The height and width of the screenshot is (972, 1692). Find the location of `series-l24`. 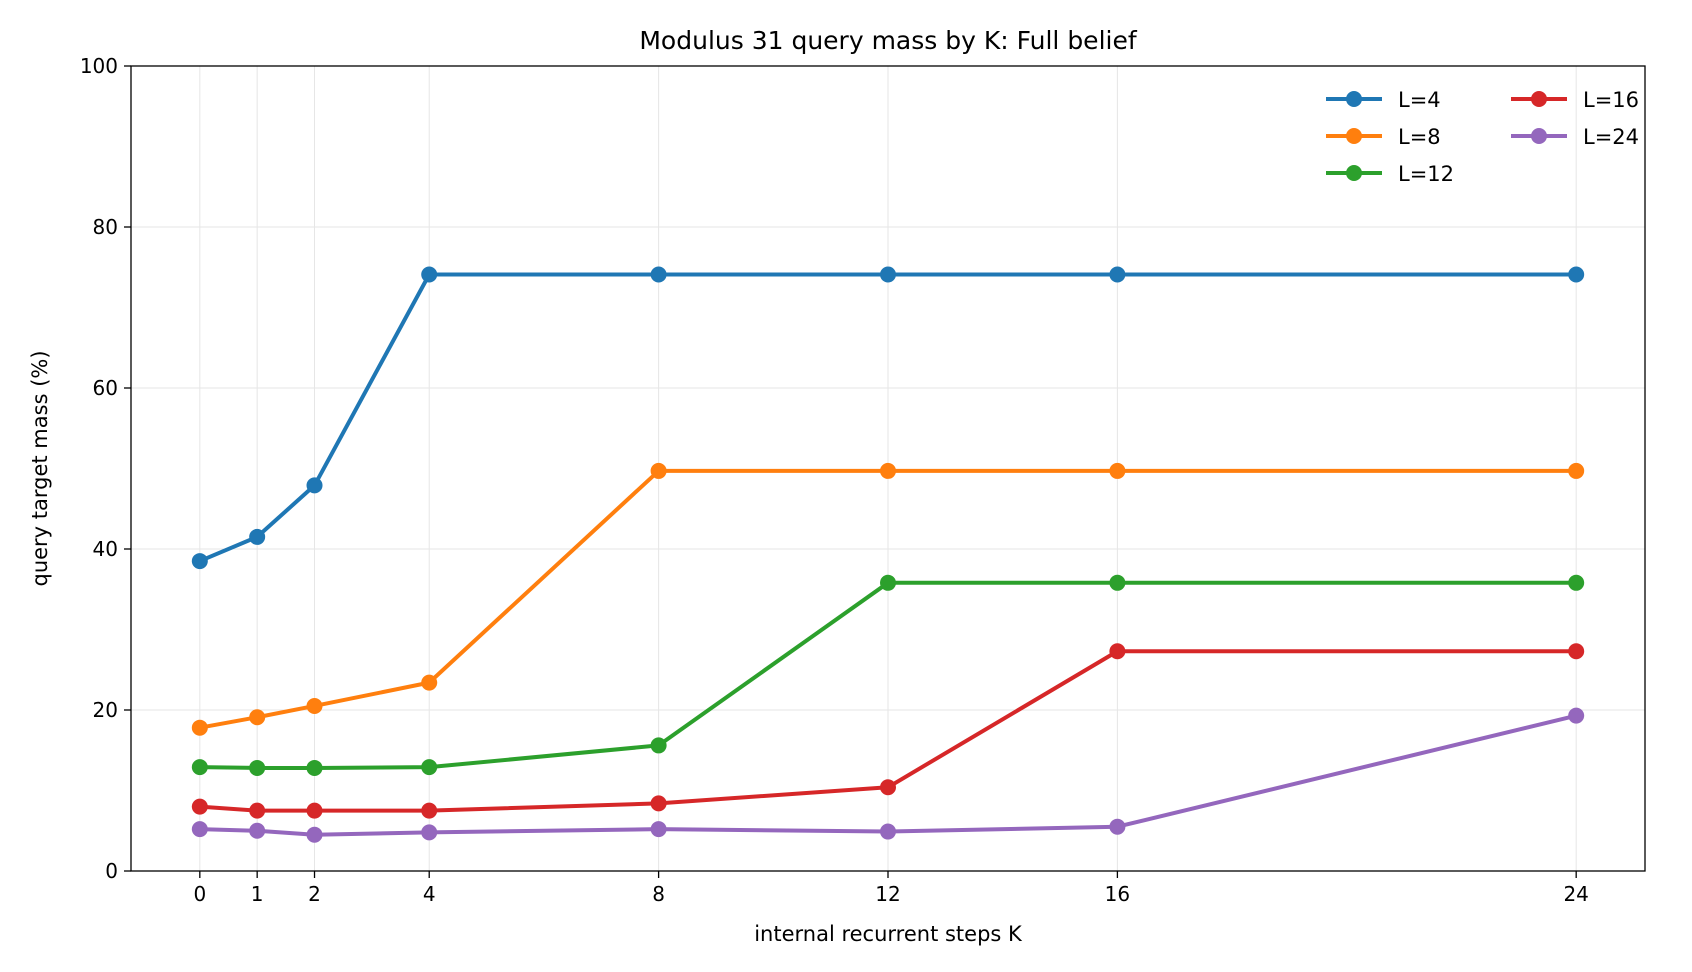

series-l24 is located at coordinates (888, 775).